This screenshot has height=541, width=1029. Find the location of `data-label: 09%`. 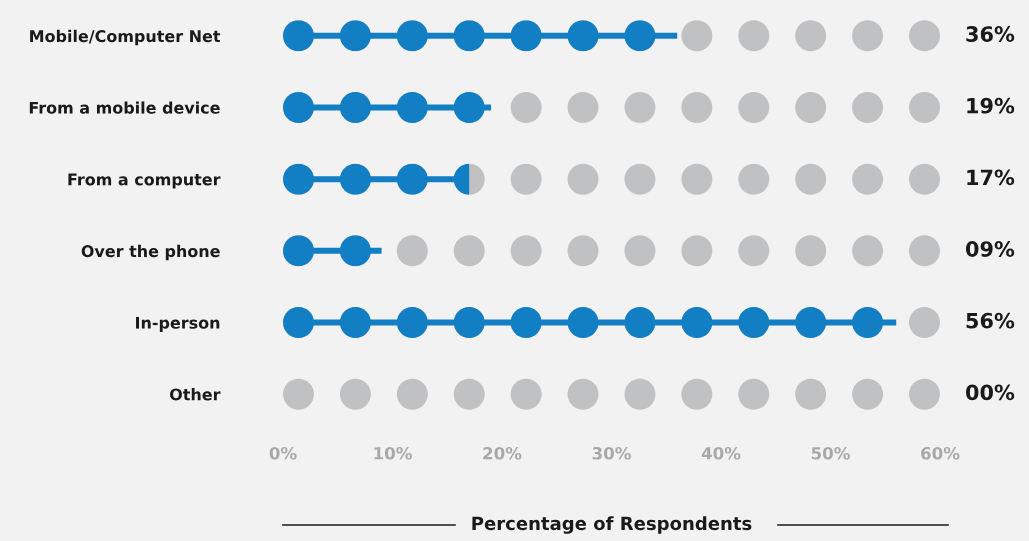

data-label: 09% is located at coordinates (990, 249).